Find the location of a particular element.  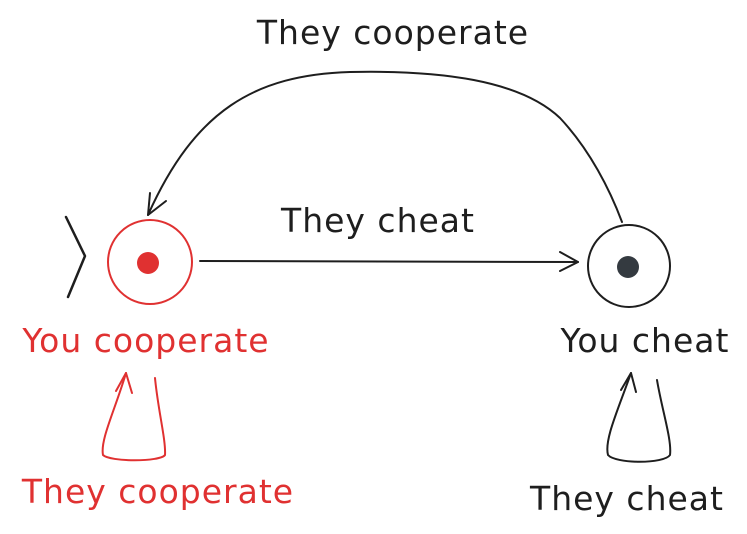

edge-coop-to-cheat is located at coordinates (389, 261).